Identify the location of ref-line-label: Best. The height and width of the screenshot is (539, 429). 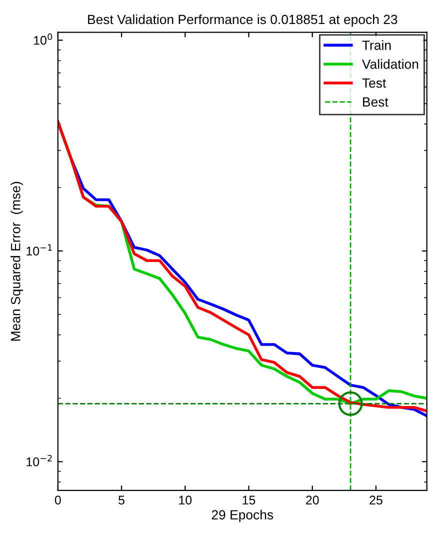
(375, 102).